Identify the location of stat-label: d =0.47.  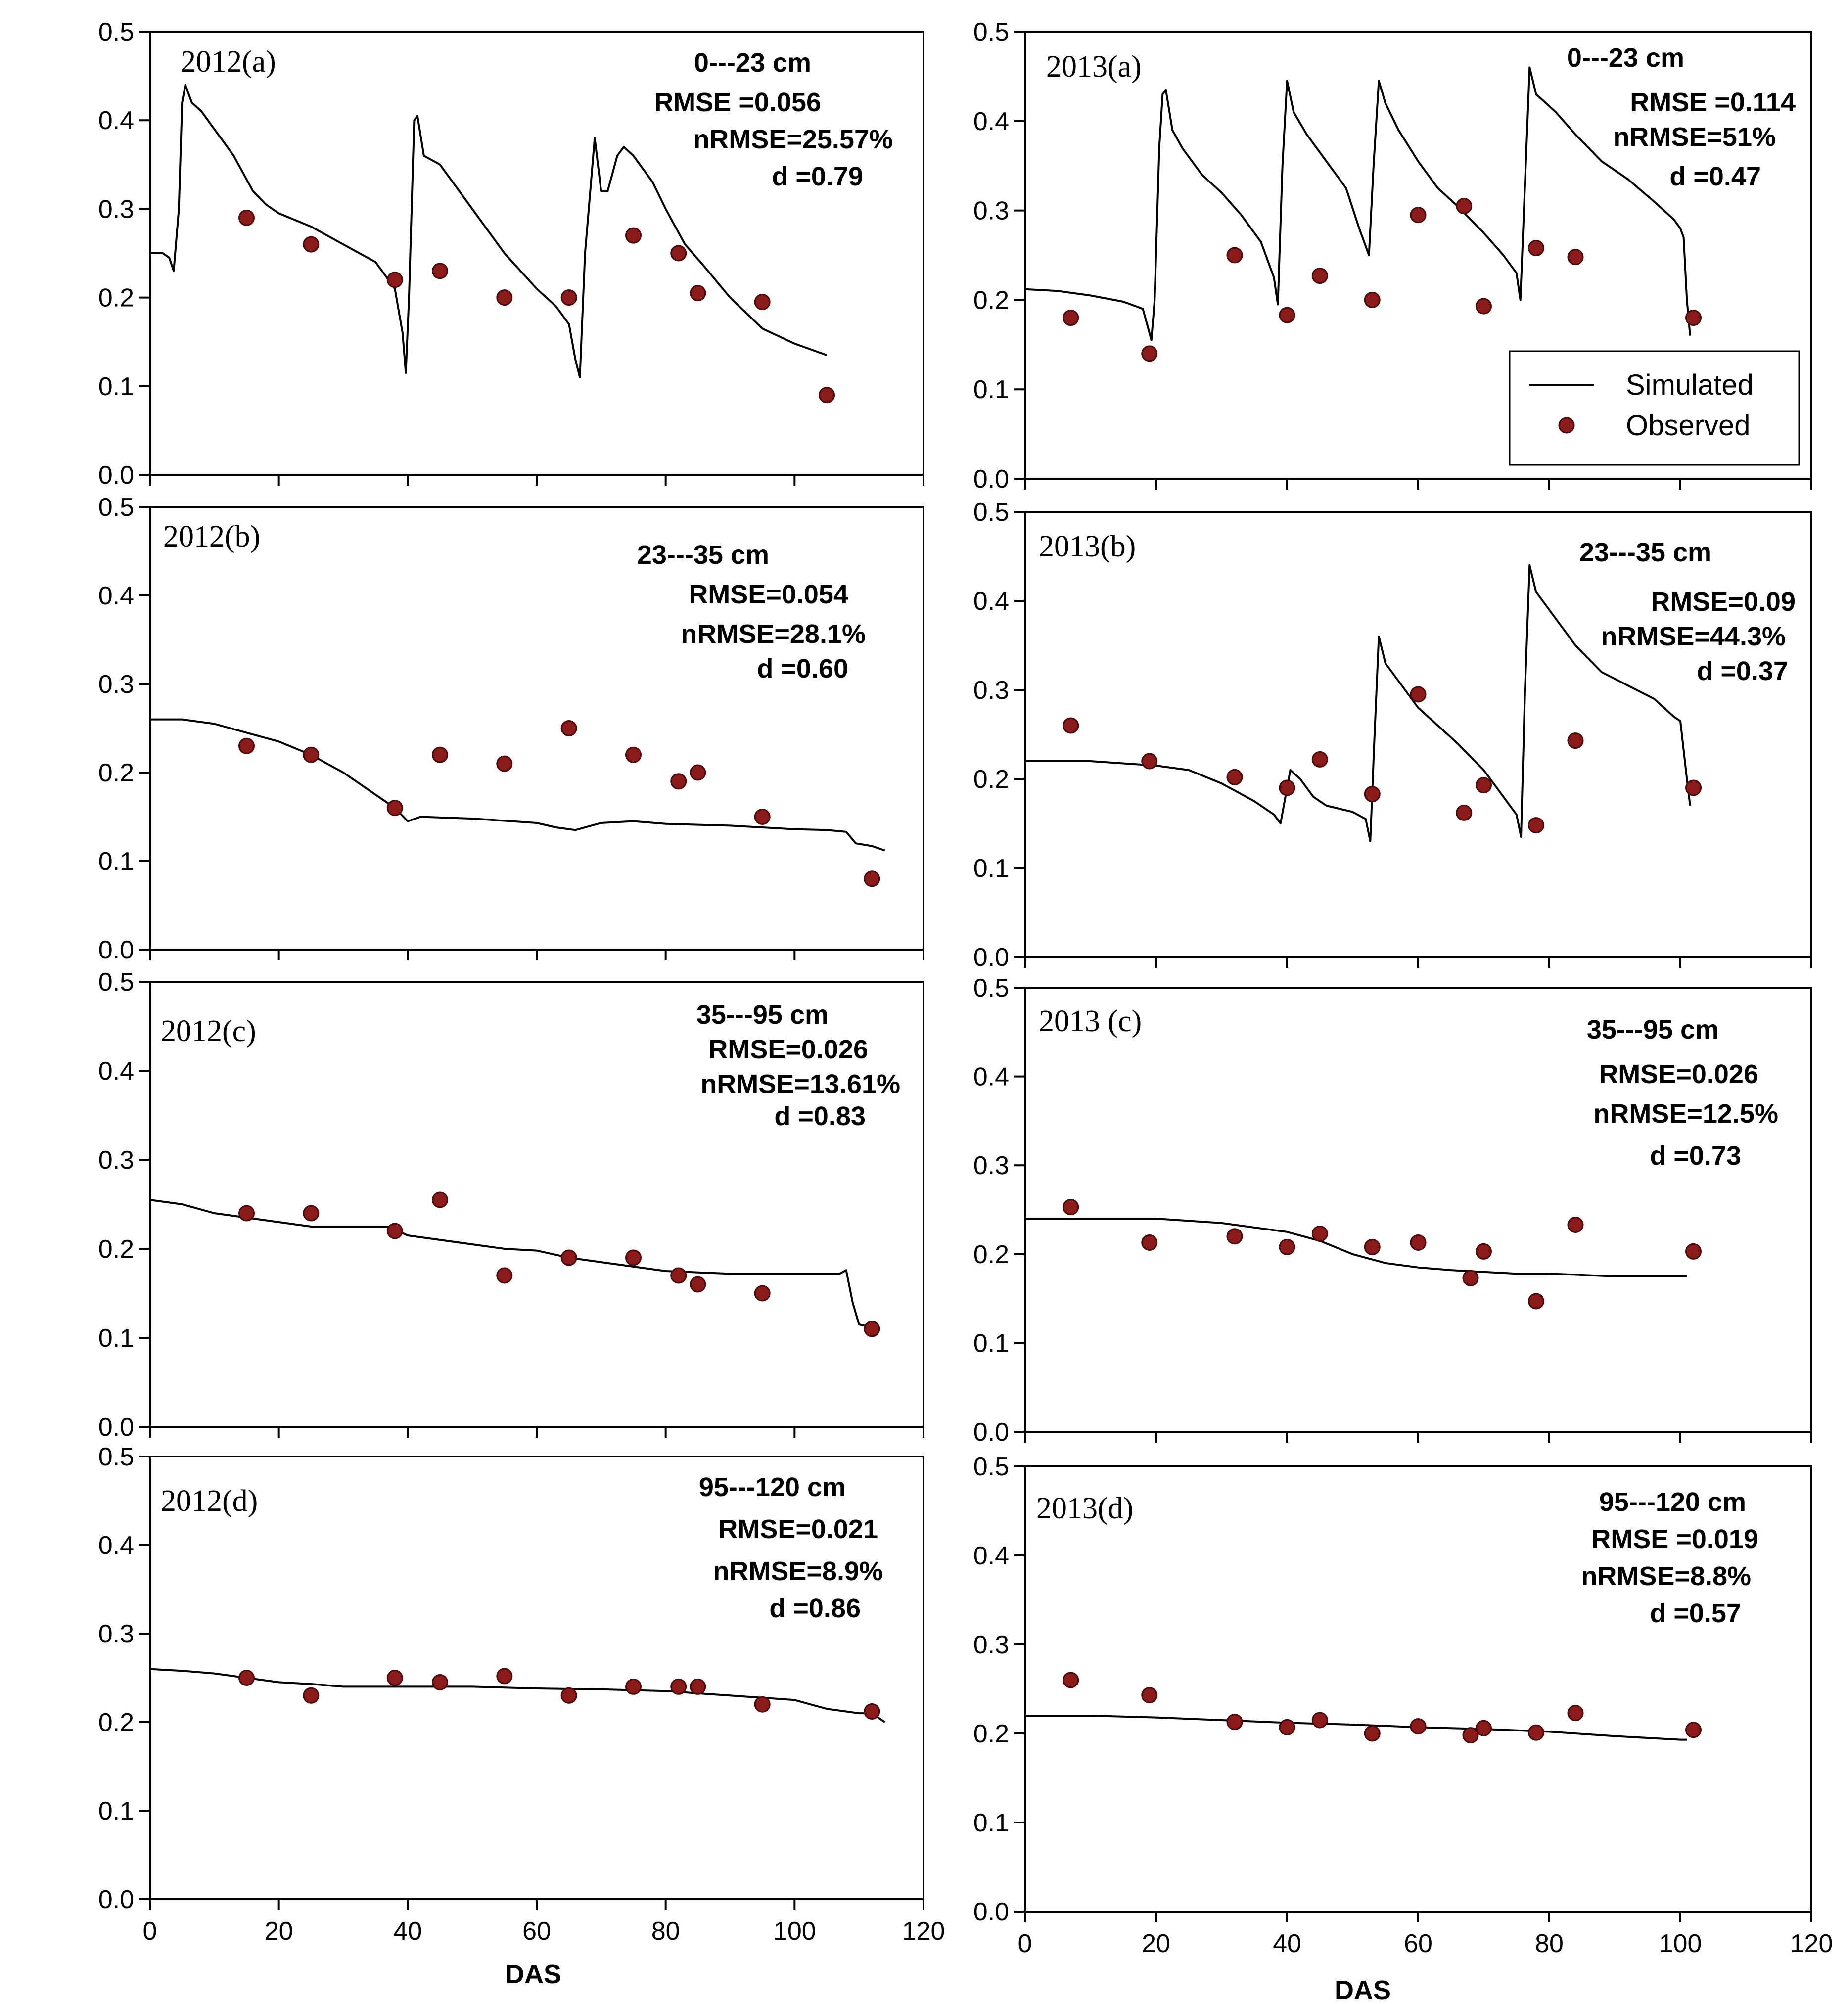
(1715, 176).